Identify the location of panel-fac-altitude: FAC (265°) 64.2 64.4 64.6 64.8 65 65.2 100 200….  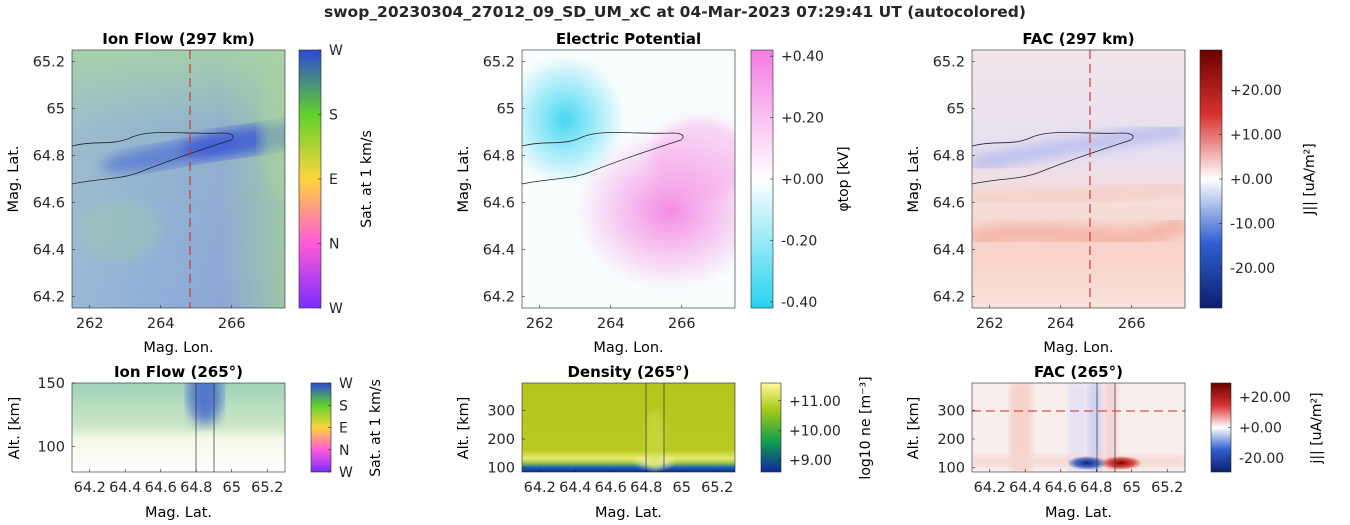
(1115, 442).